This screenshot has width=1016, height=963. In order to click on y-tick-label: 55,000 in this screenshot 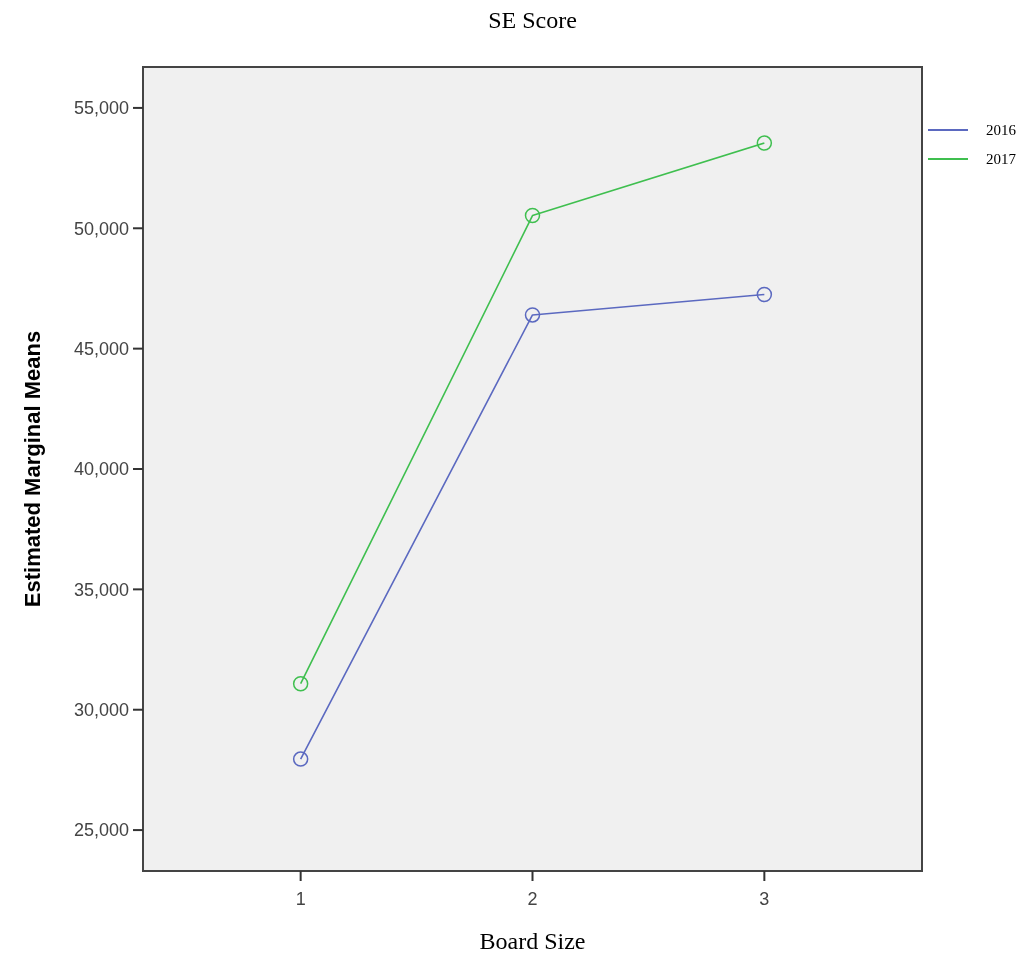, I will do `click(101, 108)`.